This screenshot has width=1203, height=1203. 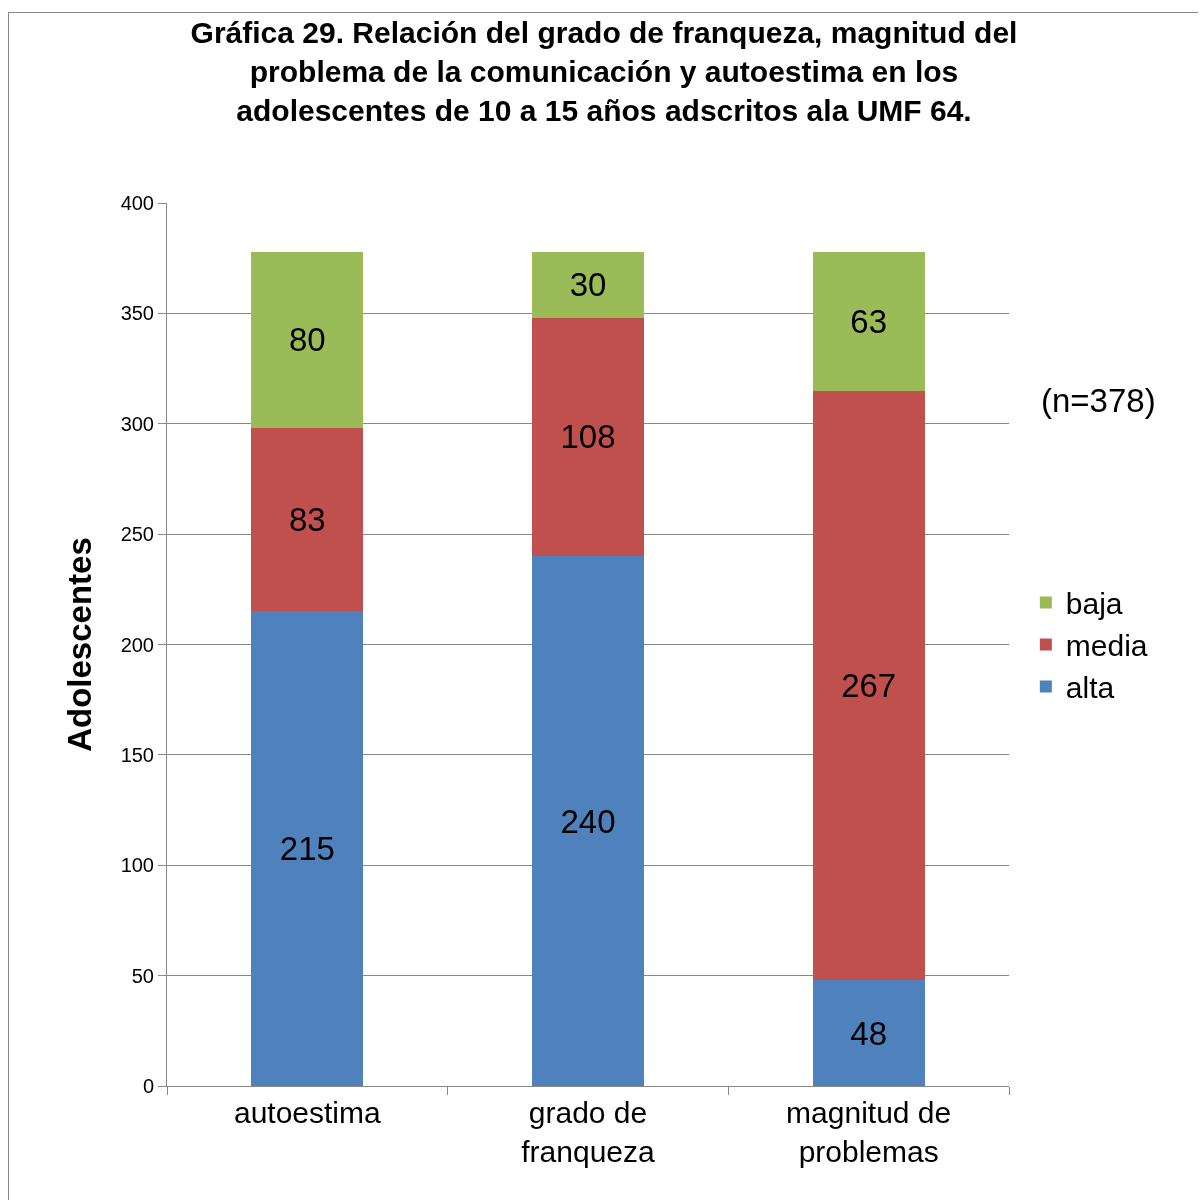 I want to click on y-tick-label: 300, so click(x=137, y=423).